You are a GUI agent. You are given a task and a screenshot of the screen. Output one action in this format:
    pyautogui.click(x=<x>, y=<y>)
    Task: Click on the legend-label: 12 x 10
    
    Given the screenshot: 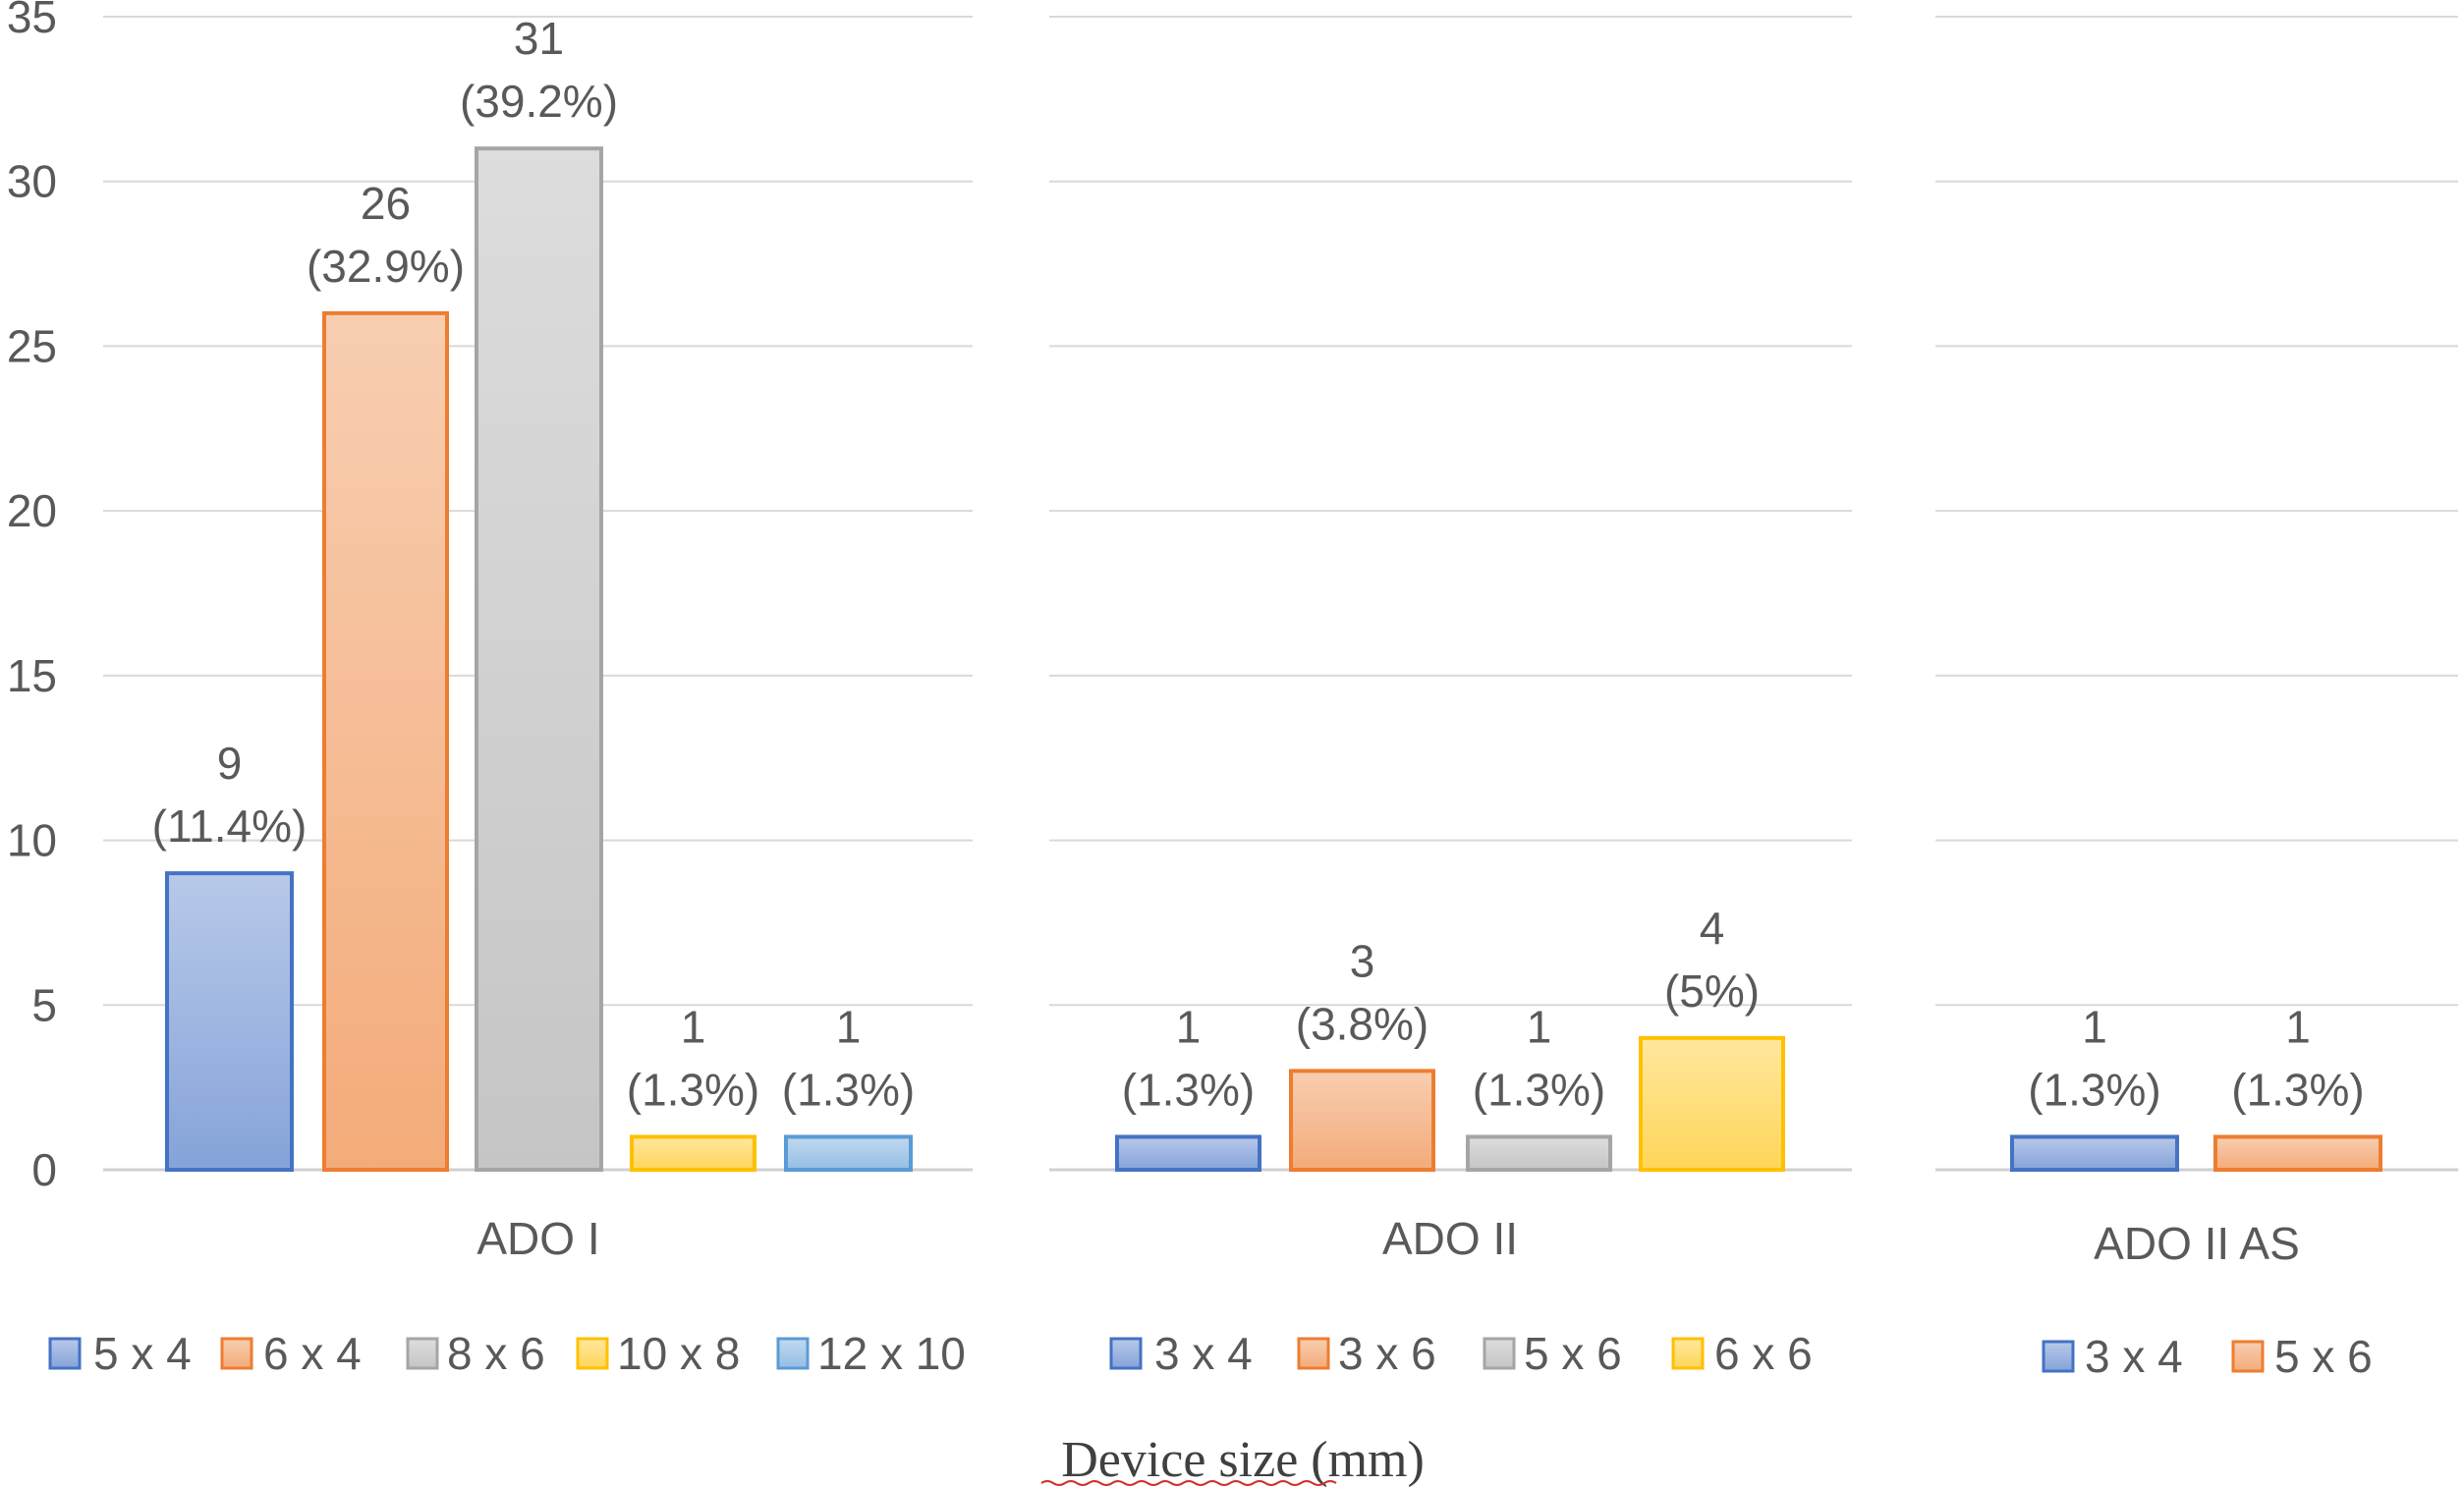 What is the action you would take?
    pyautogui.click(x=891, y=1353)
    